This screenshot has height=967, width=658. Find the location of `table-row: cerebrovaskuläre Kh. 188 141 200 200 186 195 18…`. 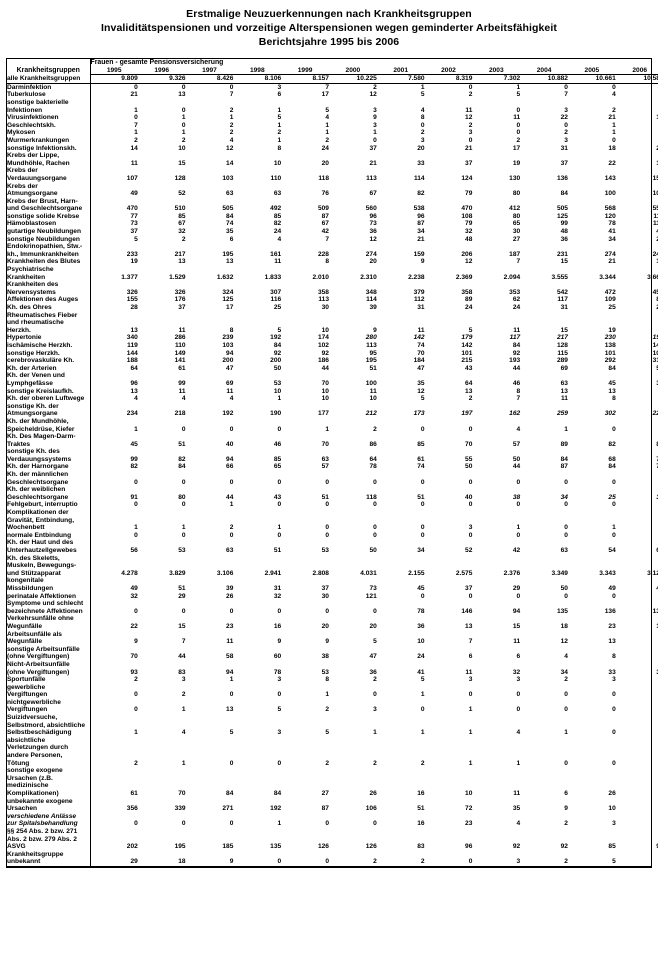

table-row: cerebrovaskuläre Kh. 188 141 200 200 186 195 18… is located at coordinates (332, 361).